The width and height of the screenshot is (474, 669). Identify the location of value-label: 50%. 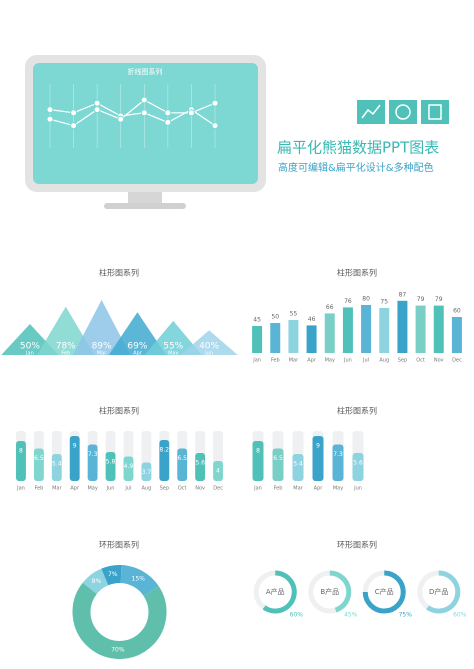
(30, 347).